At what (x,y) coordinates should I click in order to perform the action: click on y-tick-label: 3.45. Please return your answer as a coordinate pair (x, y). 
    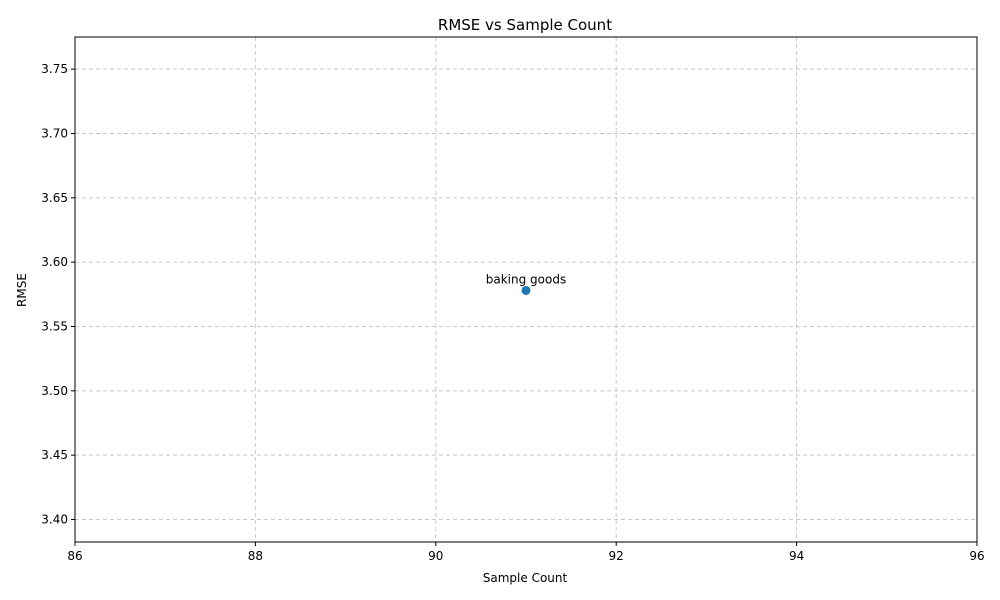
    Looking at the image, I should click on (54, 455).